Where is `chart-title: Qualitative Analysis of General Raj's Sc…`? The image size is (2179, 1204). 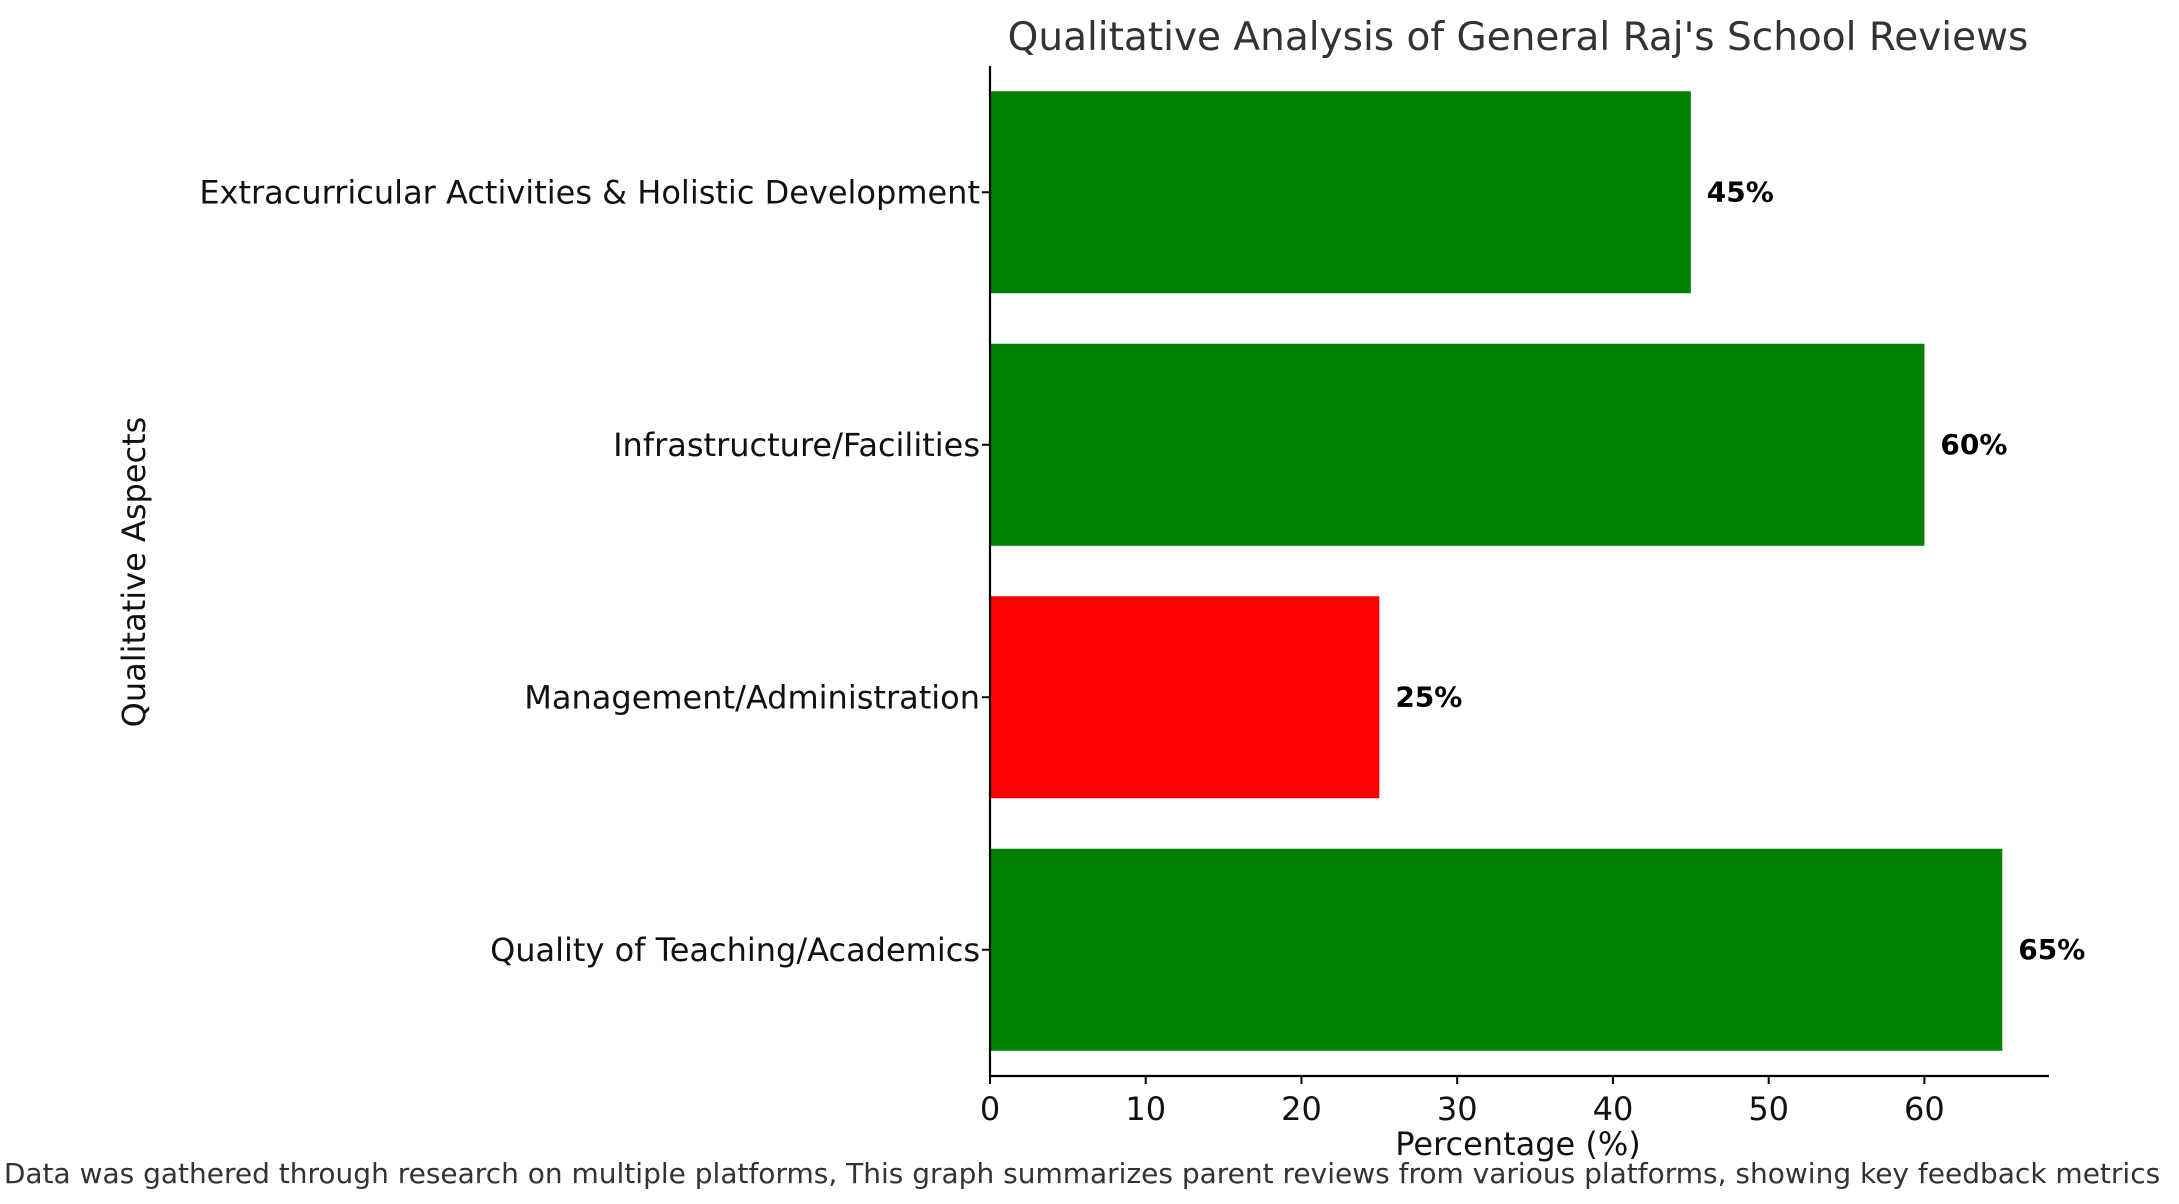
chart-title: Qualitative Analysis of General Raj's Sc… is located at coordinates (1518, 37).